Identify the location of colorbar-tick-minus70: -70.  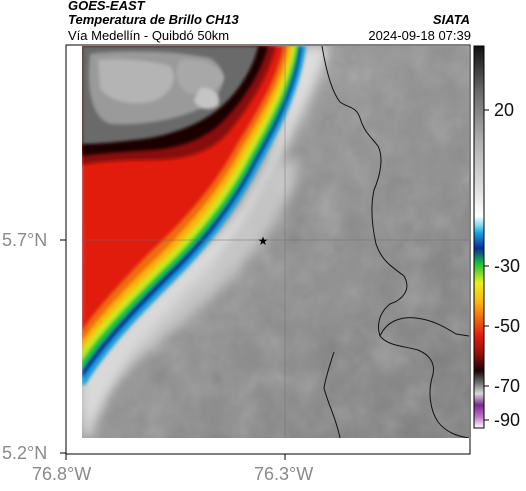
(507, 386).